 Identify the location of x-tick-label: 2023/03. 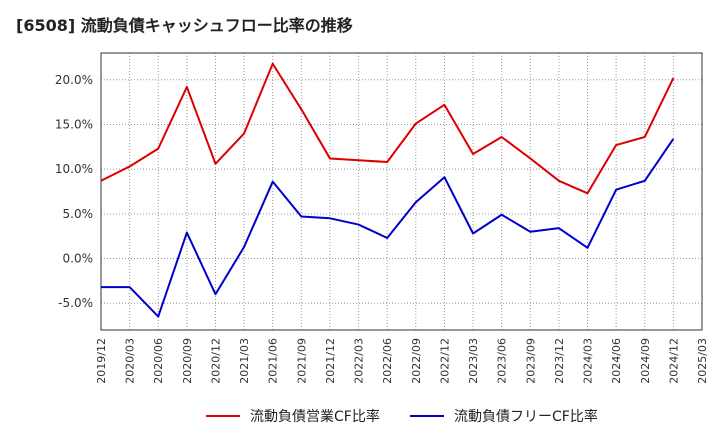
(473, 361).